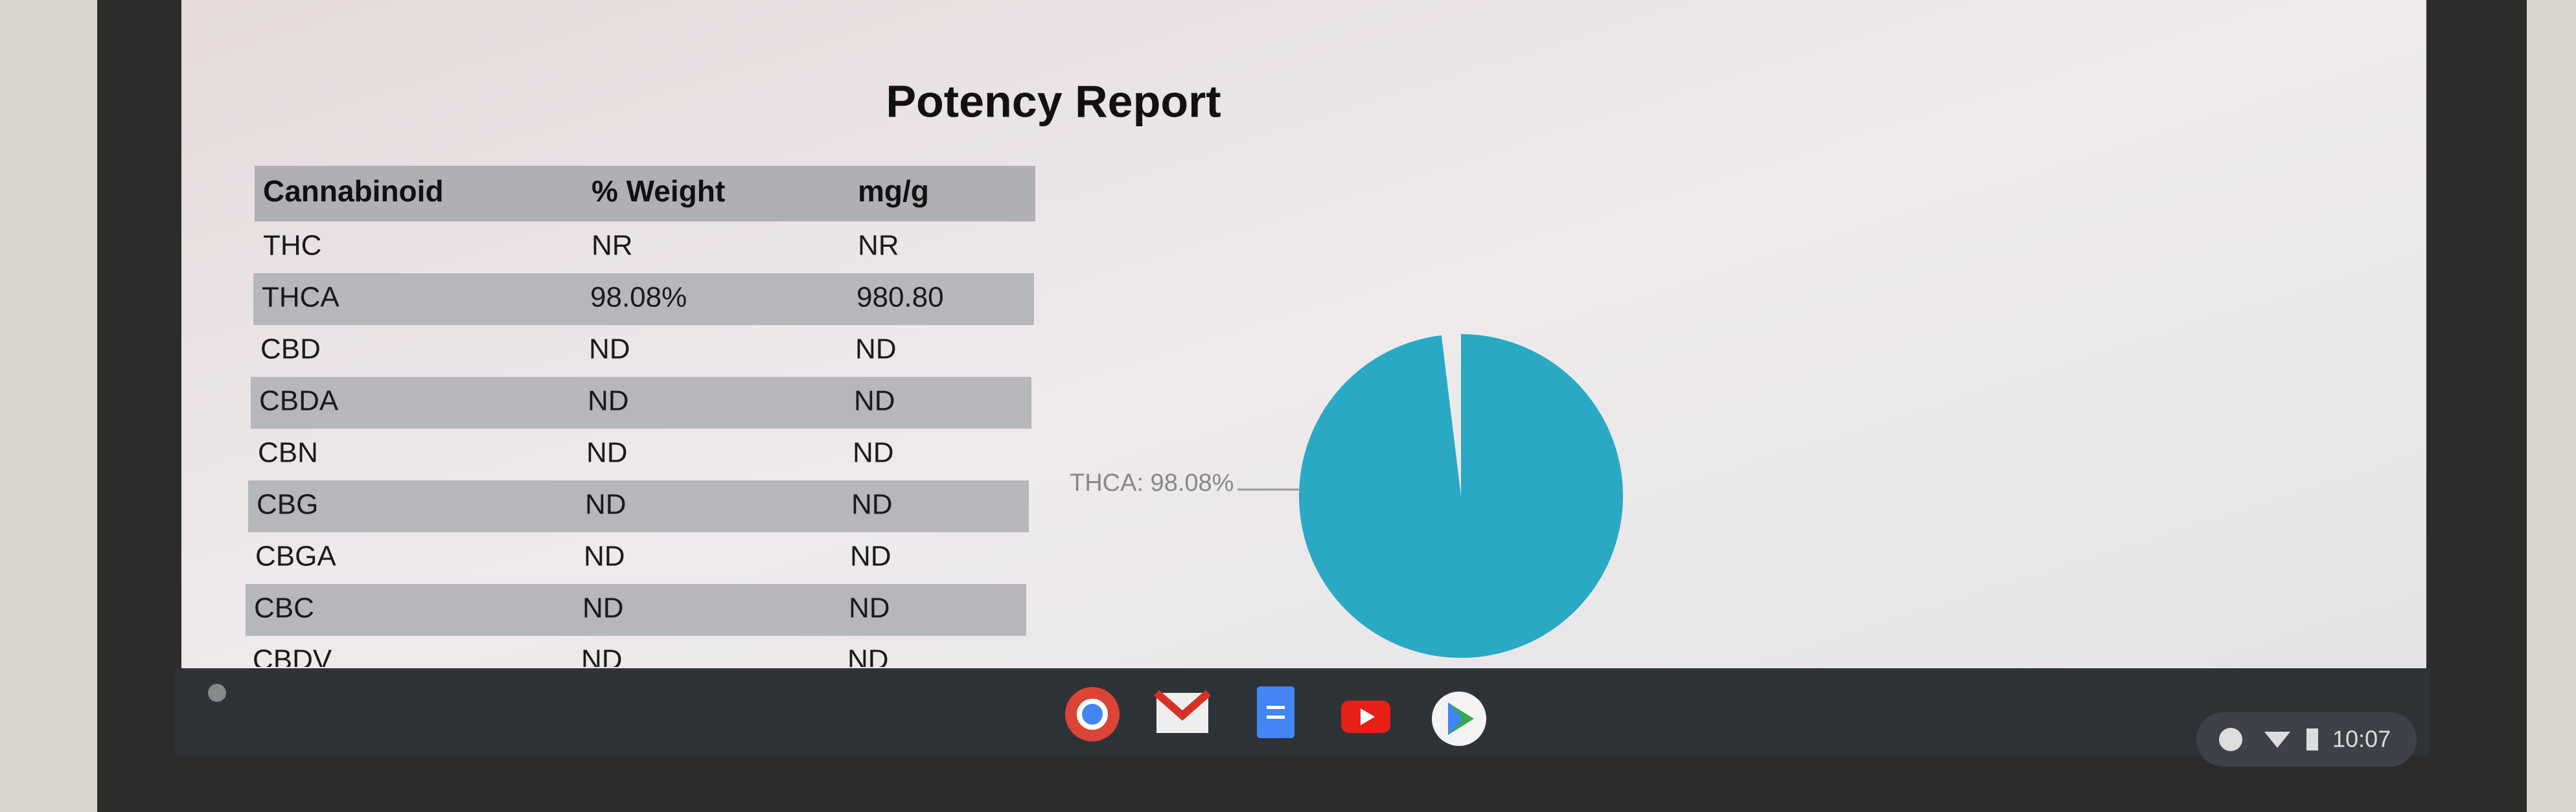  What do you see at coordinates (658, 191) in the screenshot?
I see `column-header: % Weight` at bounding box center [658, 191].